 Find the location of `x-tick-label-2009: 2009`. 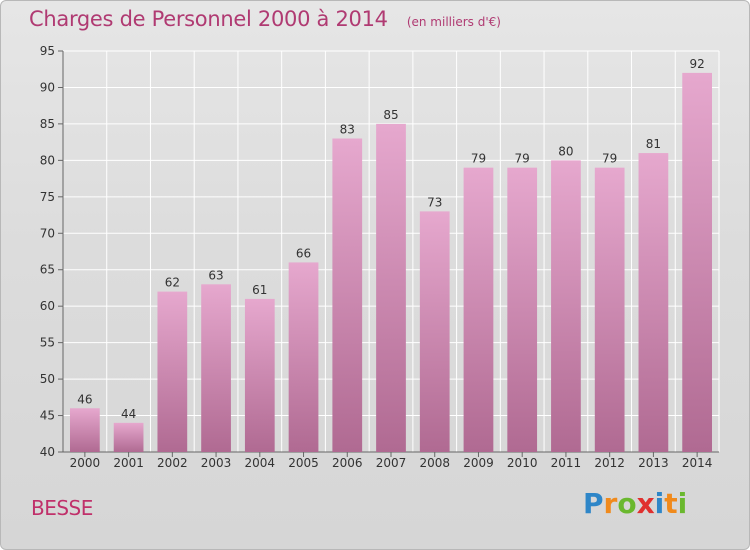

x-tick-label-2009: 2009 is located at coordinates (478, 463).